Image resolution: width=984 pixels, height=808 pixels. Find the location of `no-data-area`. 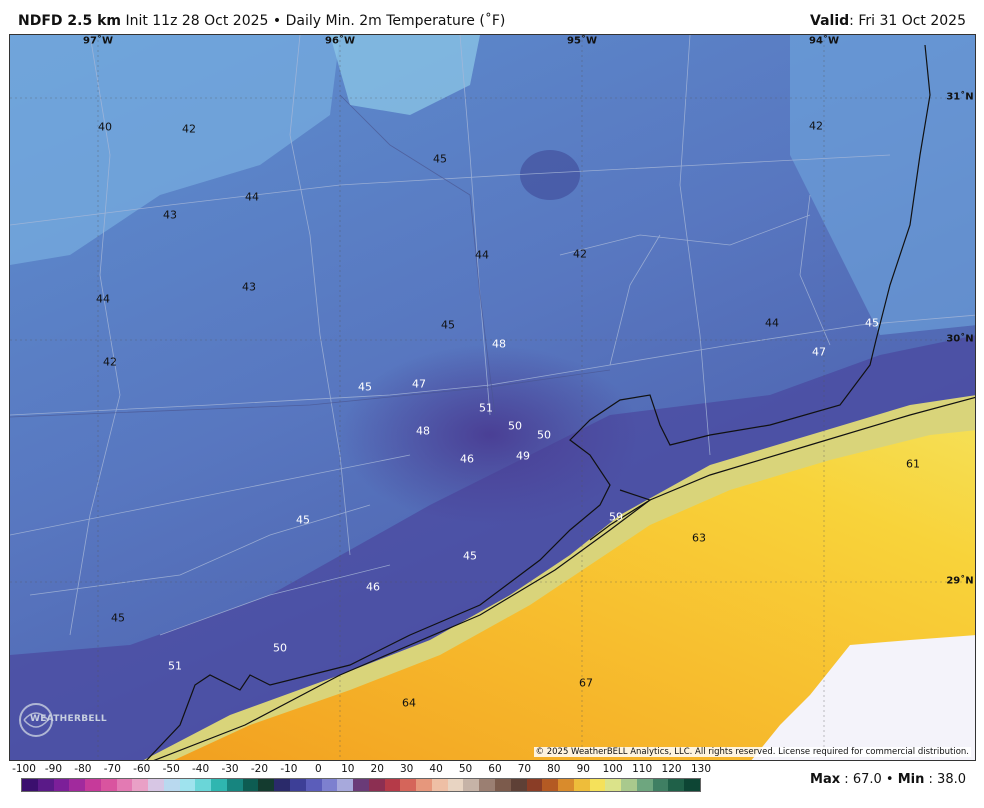

no-data-area is located at coordinates (863, 697).